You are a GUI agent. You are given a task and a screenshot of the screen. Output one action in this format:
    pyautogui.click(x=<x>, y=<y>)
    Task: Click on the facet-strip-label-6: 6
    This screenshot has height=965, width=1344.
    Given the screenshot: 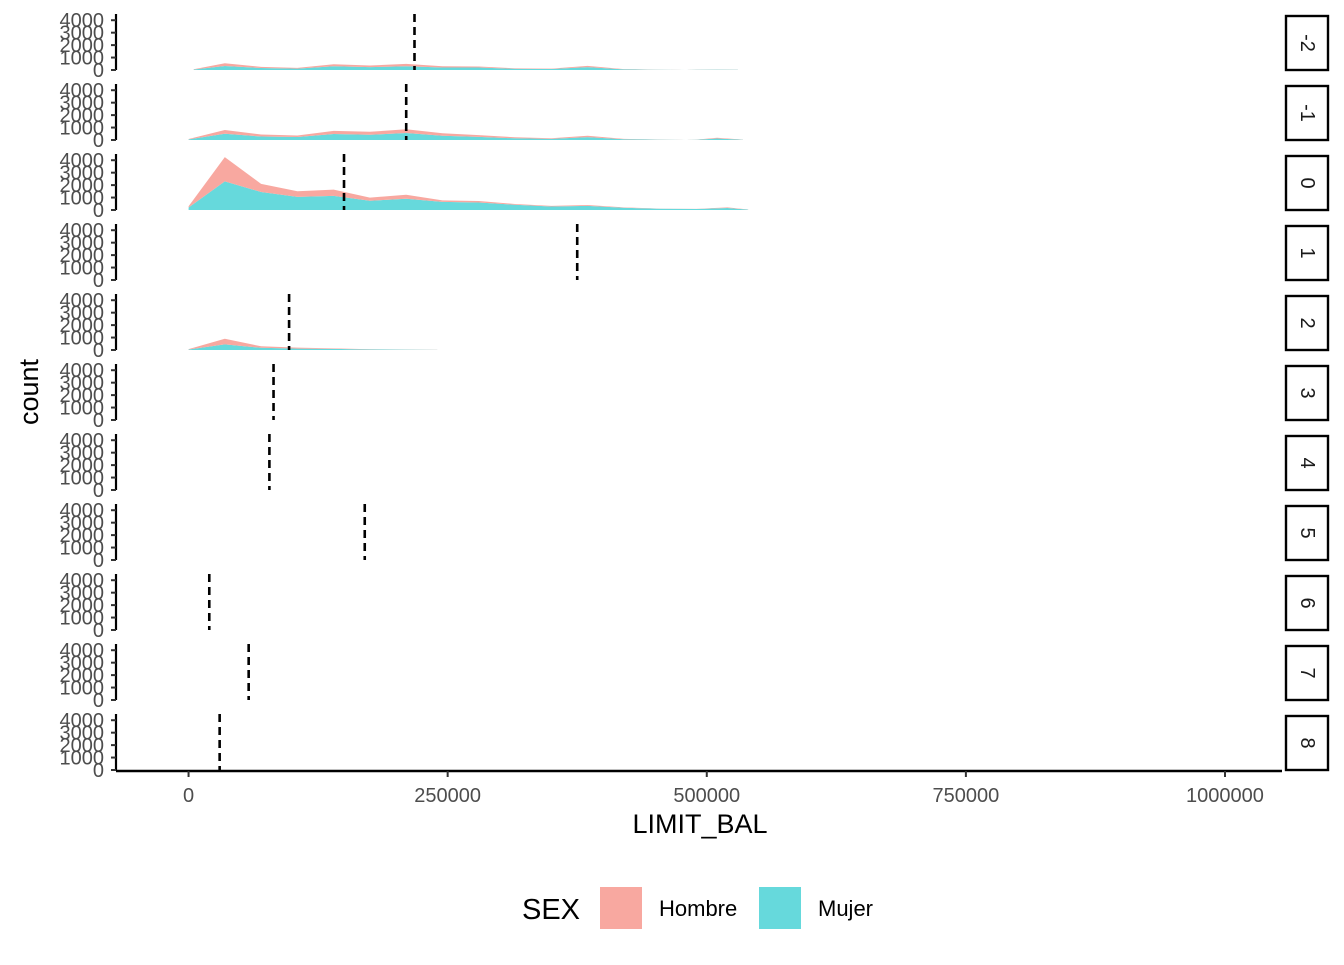 What is the action you would take?
    pyautogui.click(x=1307, y=602)
    